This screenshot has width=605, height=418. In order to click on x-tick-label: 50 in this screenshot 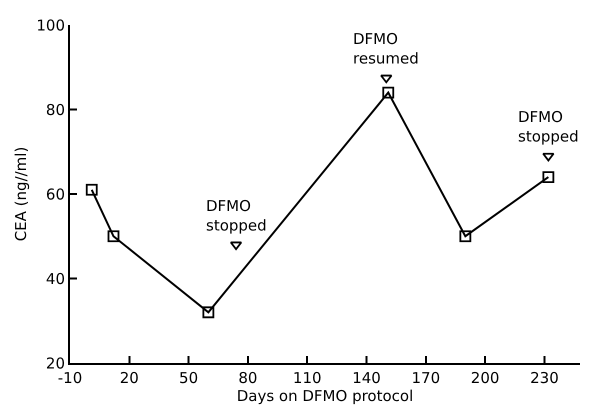, I will do `click(188, 378)`.